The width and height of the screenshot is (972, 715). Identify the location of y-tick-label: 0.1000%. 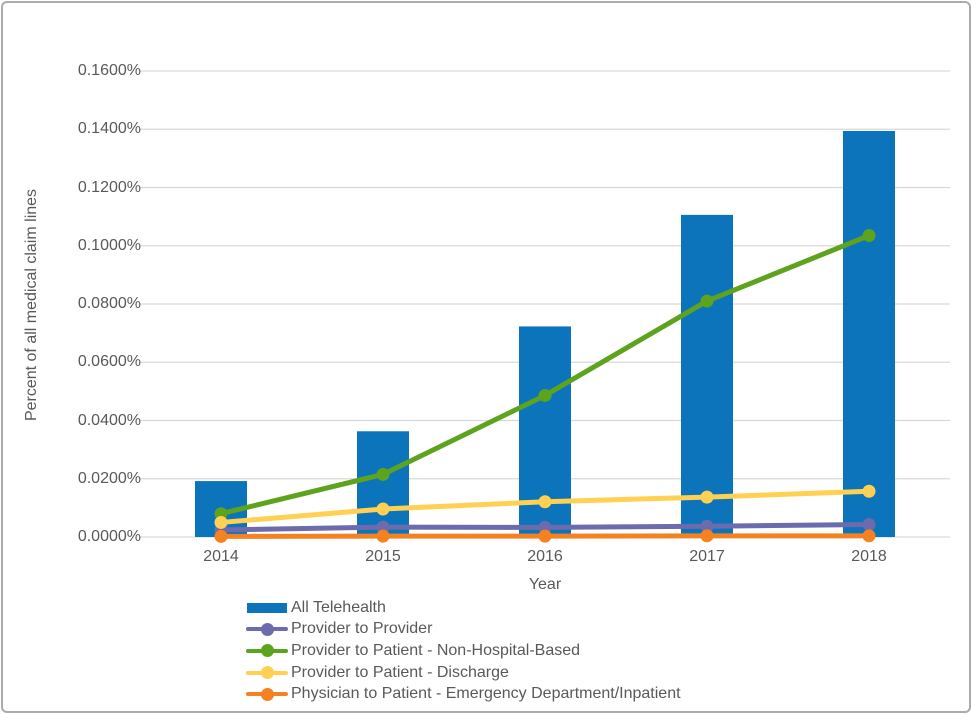
(109, 245).